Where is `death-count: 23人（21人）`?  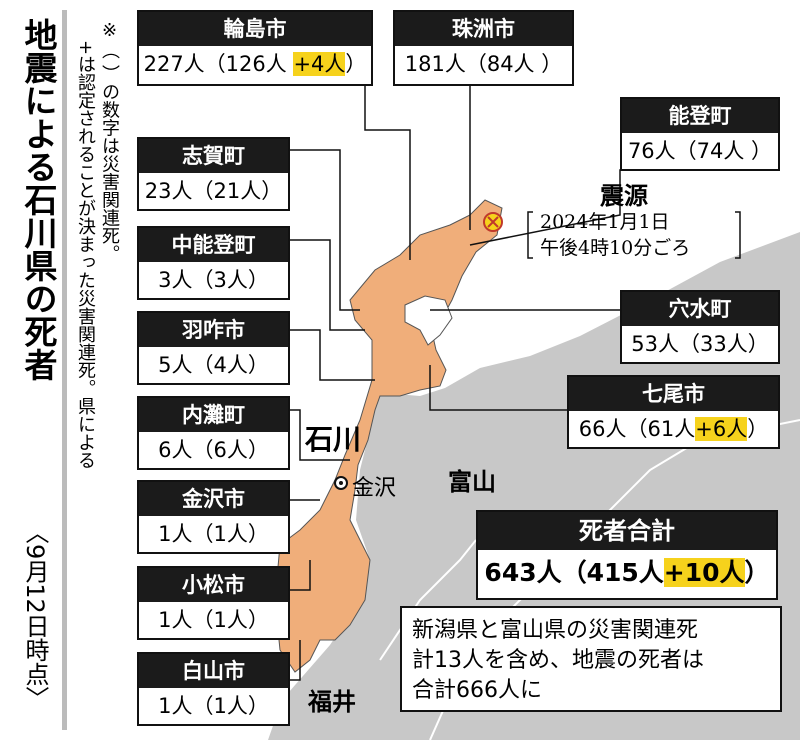
death-count: 23人（21人） is located at coordinates (213, 191).